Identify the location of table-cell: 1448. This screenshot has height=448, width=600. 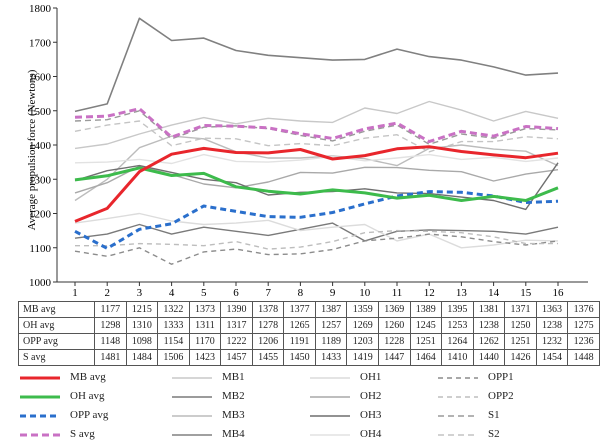
(583, 357).